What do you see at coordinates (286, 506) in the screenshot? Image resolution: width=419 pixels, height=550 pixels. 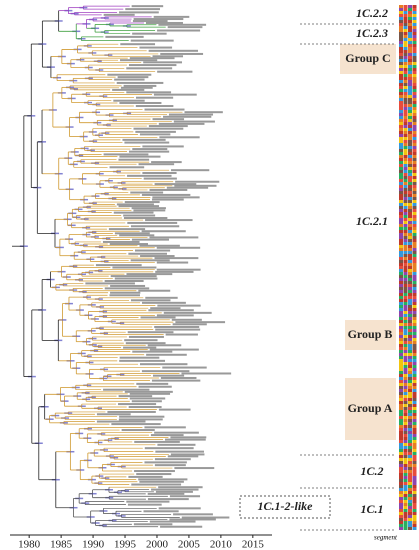 I see `like-label: 1C.1-2-like` at bounding box center [286, 506].